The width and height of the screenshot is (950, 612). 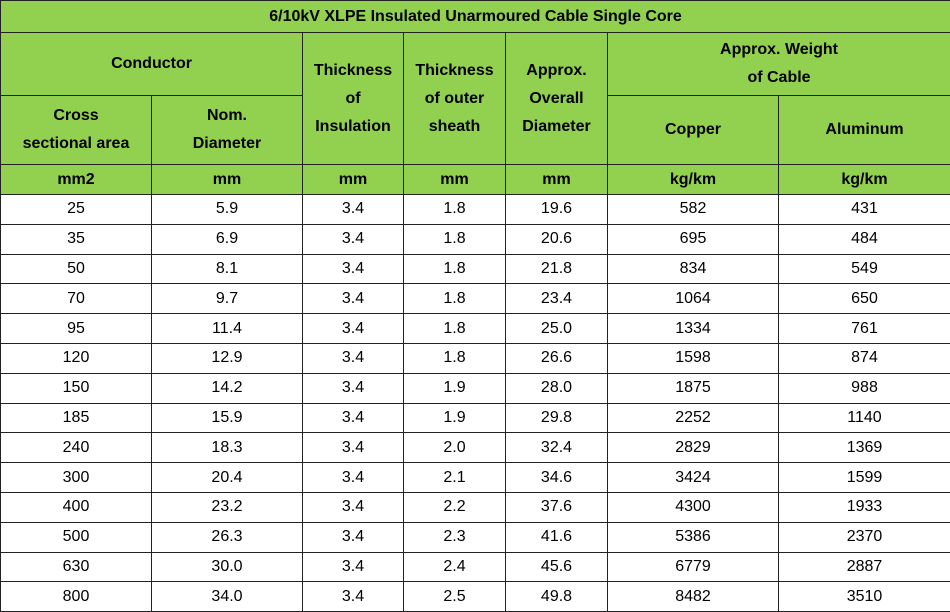 I want to click on table-row: 400 23.2 3.4 2.2 37.6 4300 1933, so click(x=475, y=507).